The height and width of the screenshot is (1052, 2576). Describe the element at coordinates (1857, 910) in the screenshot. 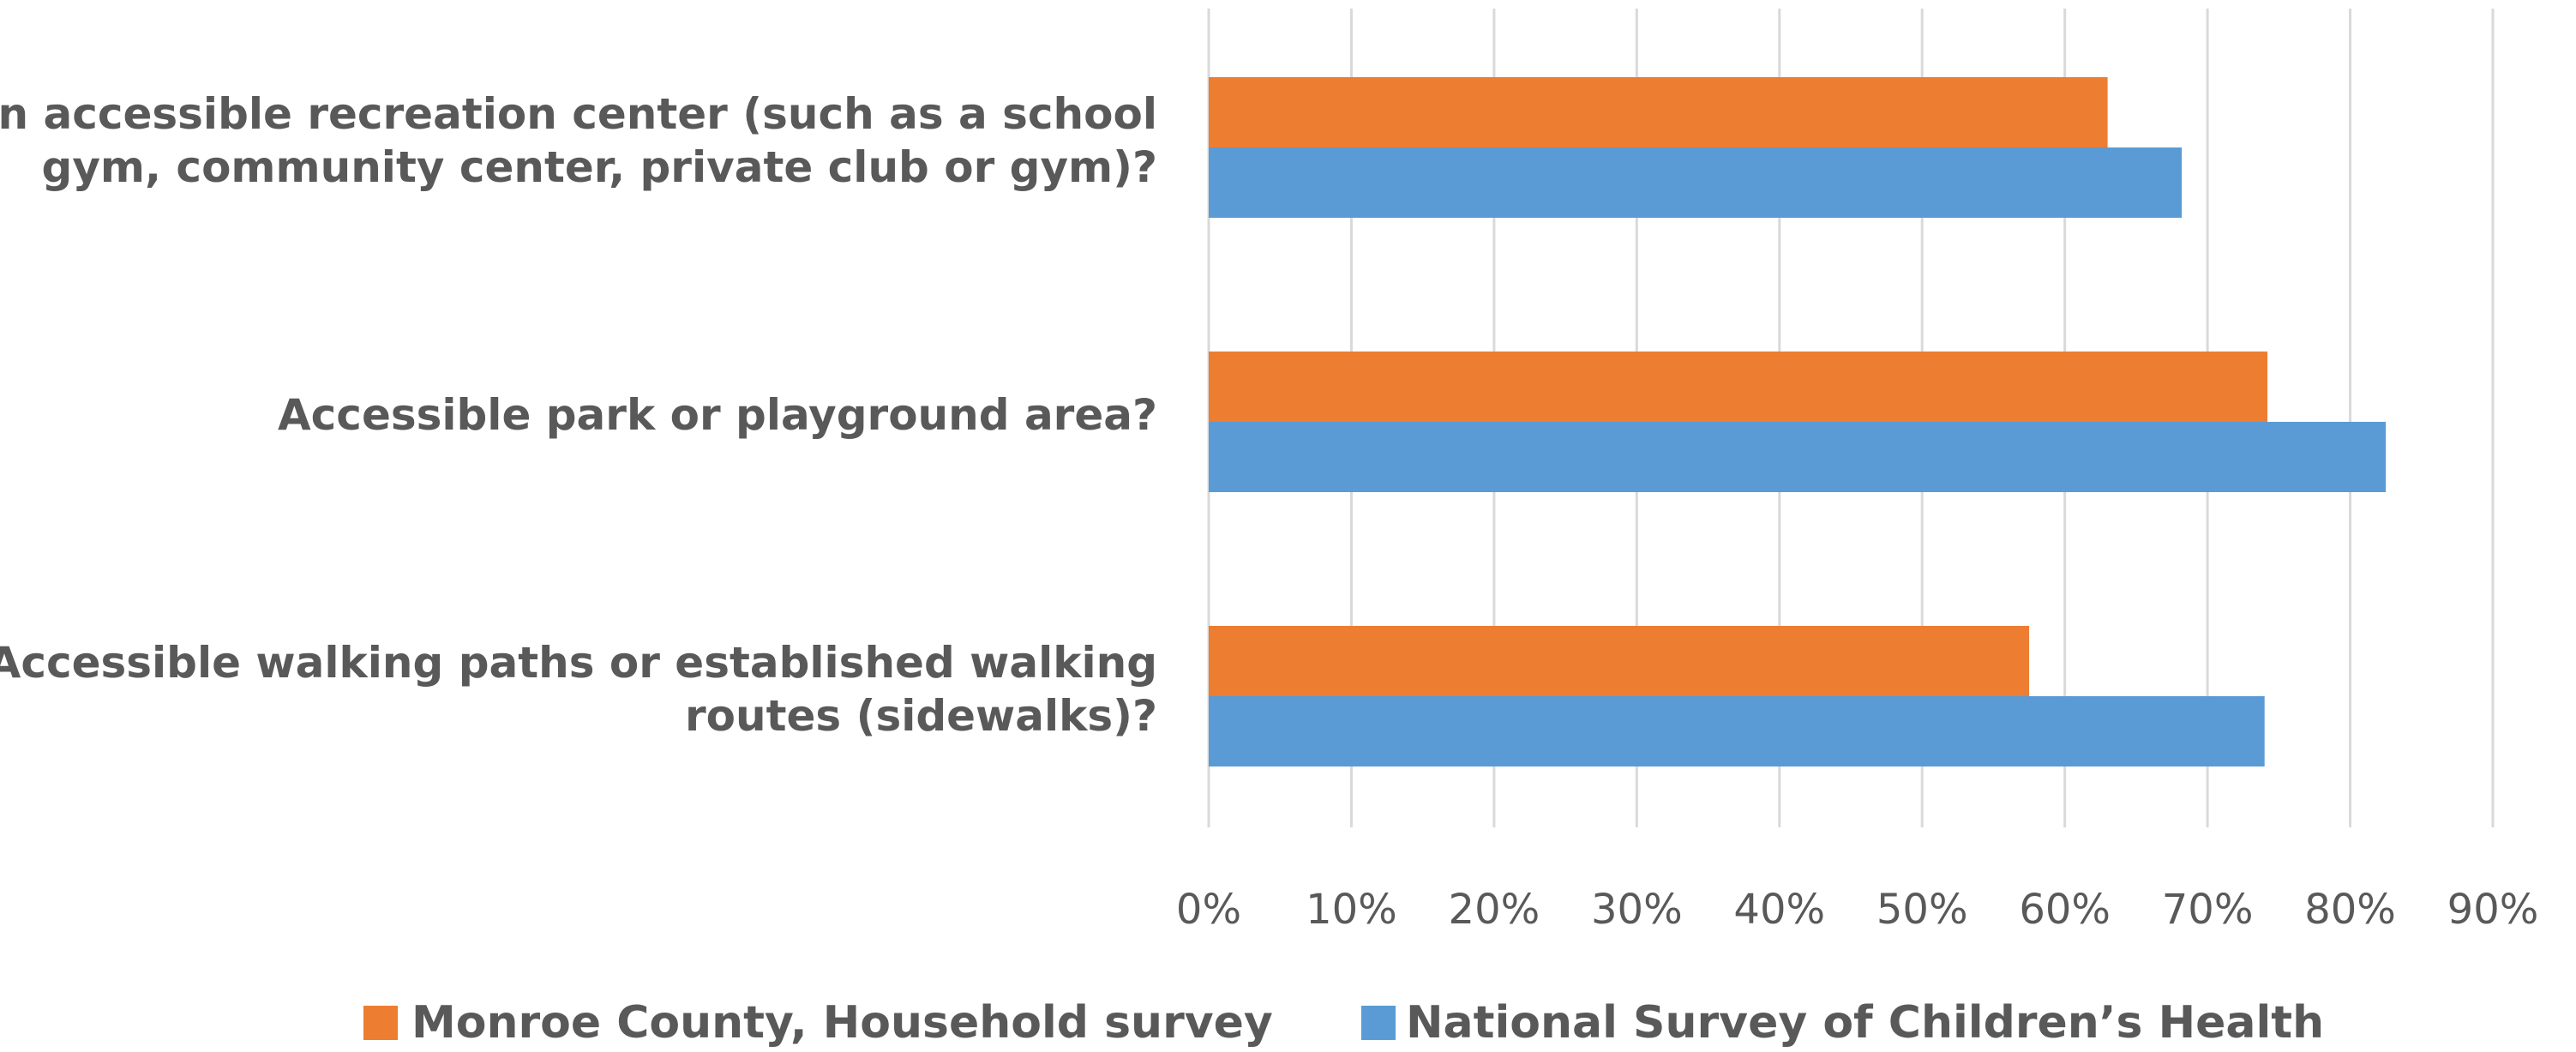

I see `x-axis-tick-labels: 0% 10% 20% 30% 40% 50% 60% 70% 80% 90%` at that location.